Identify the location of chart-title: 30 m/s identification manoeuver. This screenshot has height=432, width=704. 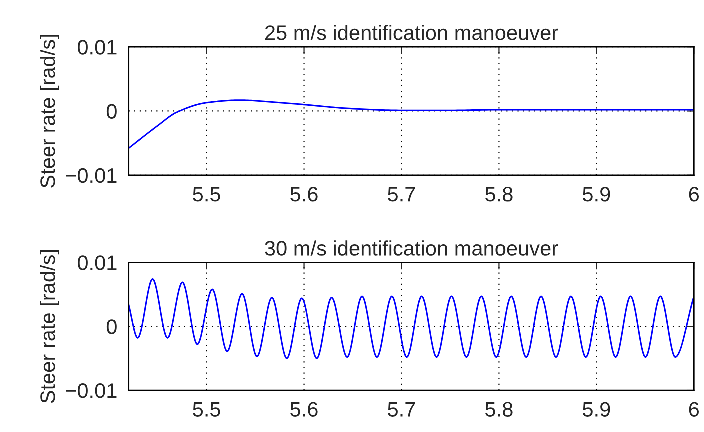
(411, 248).